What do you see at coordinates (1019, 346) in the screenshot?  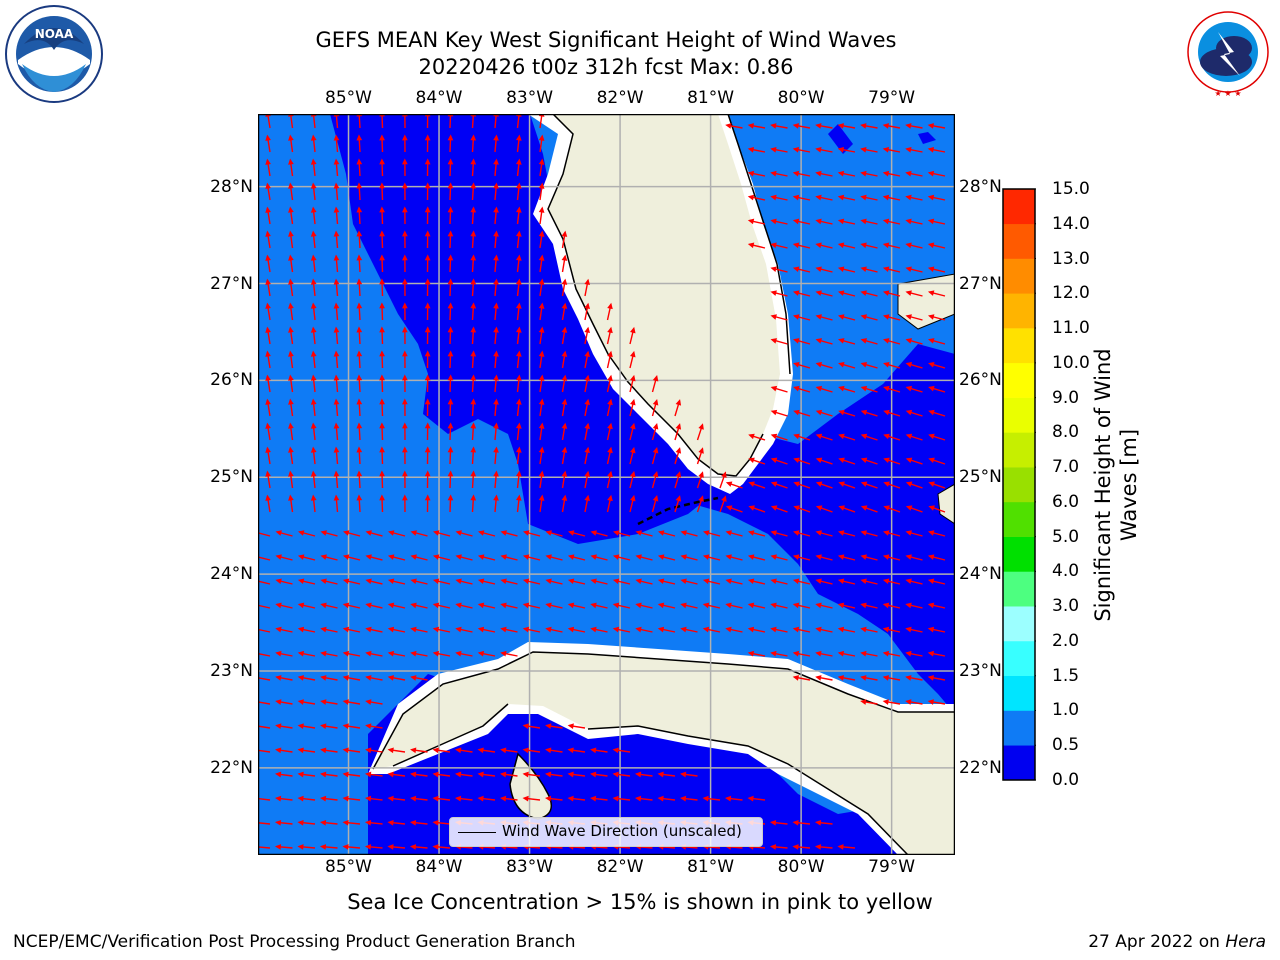 I see `colorbar-segment` at bounding box center [1019, 346].